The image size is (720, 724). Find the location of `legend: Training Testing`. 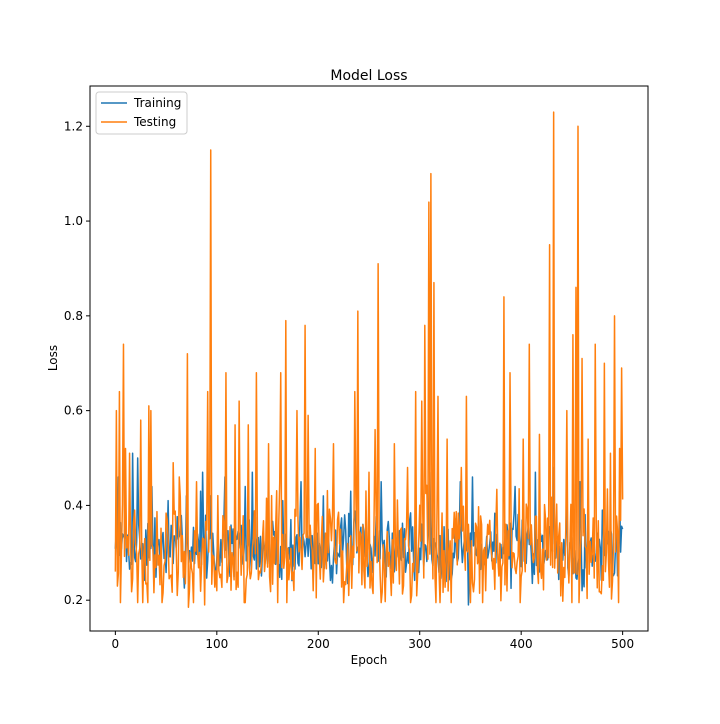

legend: Training Testing is located at coordinates (141, 113).